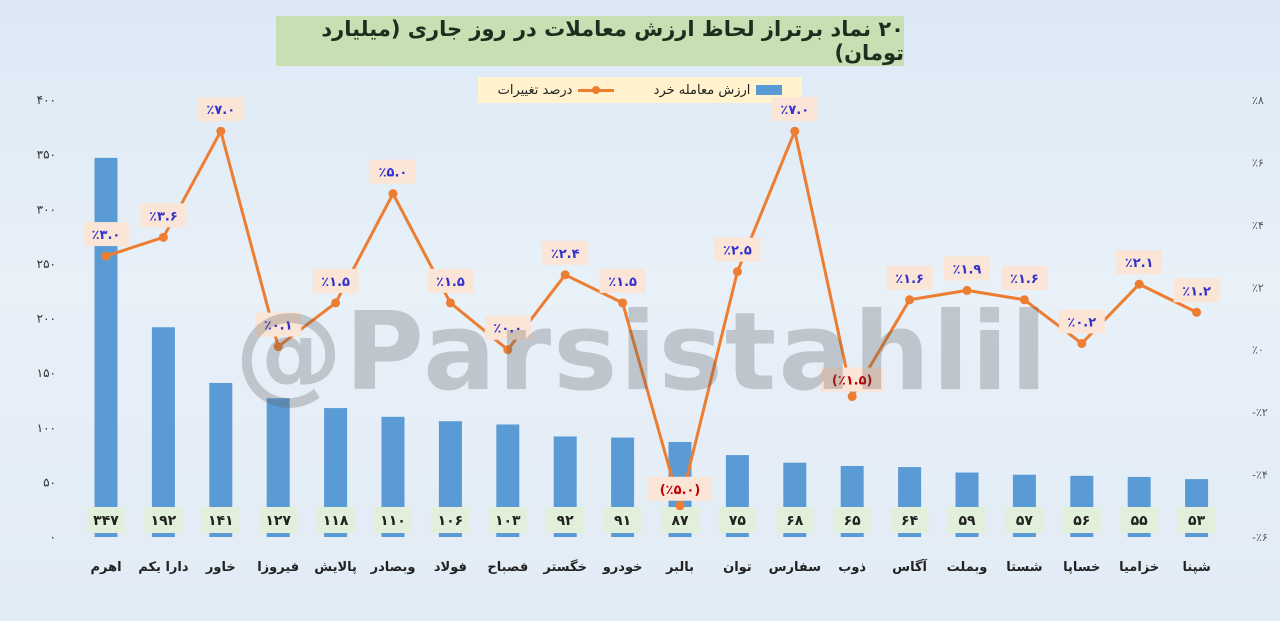 This screenshot has height=621, width=1280. I want to click on bar-value-label: ۹۱, so click(622, 521).